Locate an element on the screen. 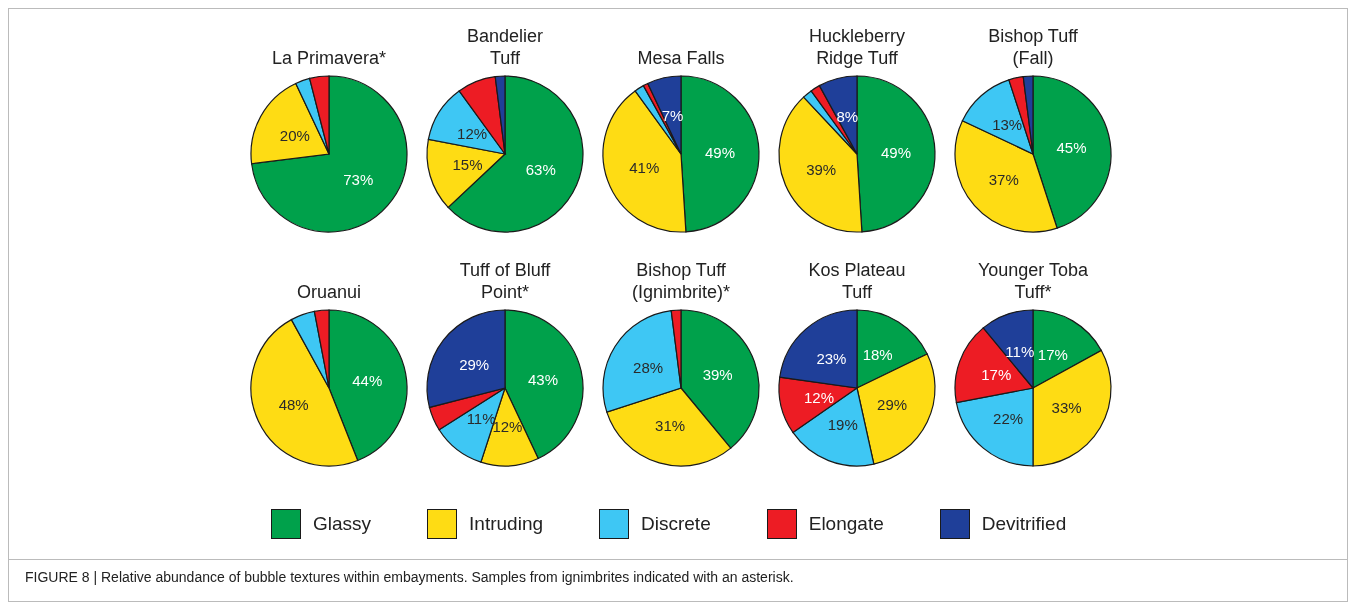 The width and height of the screenshot is (1355, 604). data-label: 33% is located at coordinates (1066, 408).